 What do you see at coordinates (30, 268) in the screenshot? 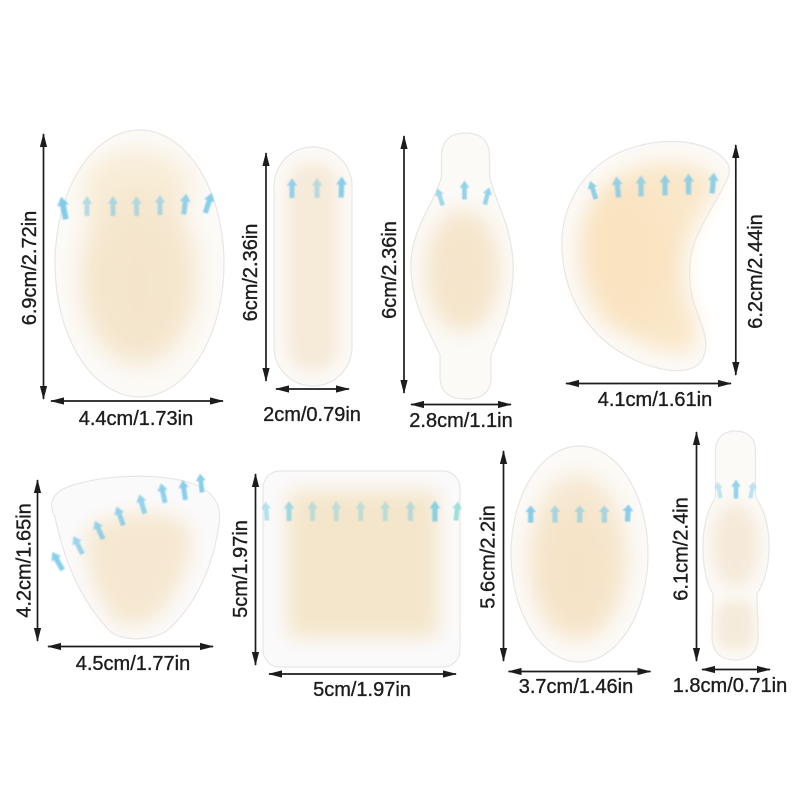
I see `svg-text: 6.9cm/2.72in` at bounding box center [30, 268].